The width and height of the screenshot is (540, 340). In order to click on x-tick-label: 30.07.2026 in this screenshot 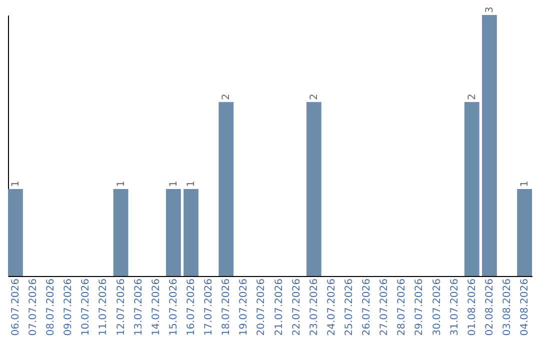, I will do `click(437, 307)`.